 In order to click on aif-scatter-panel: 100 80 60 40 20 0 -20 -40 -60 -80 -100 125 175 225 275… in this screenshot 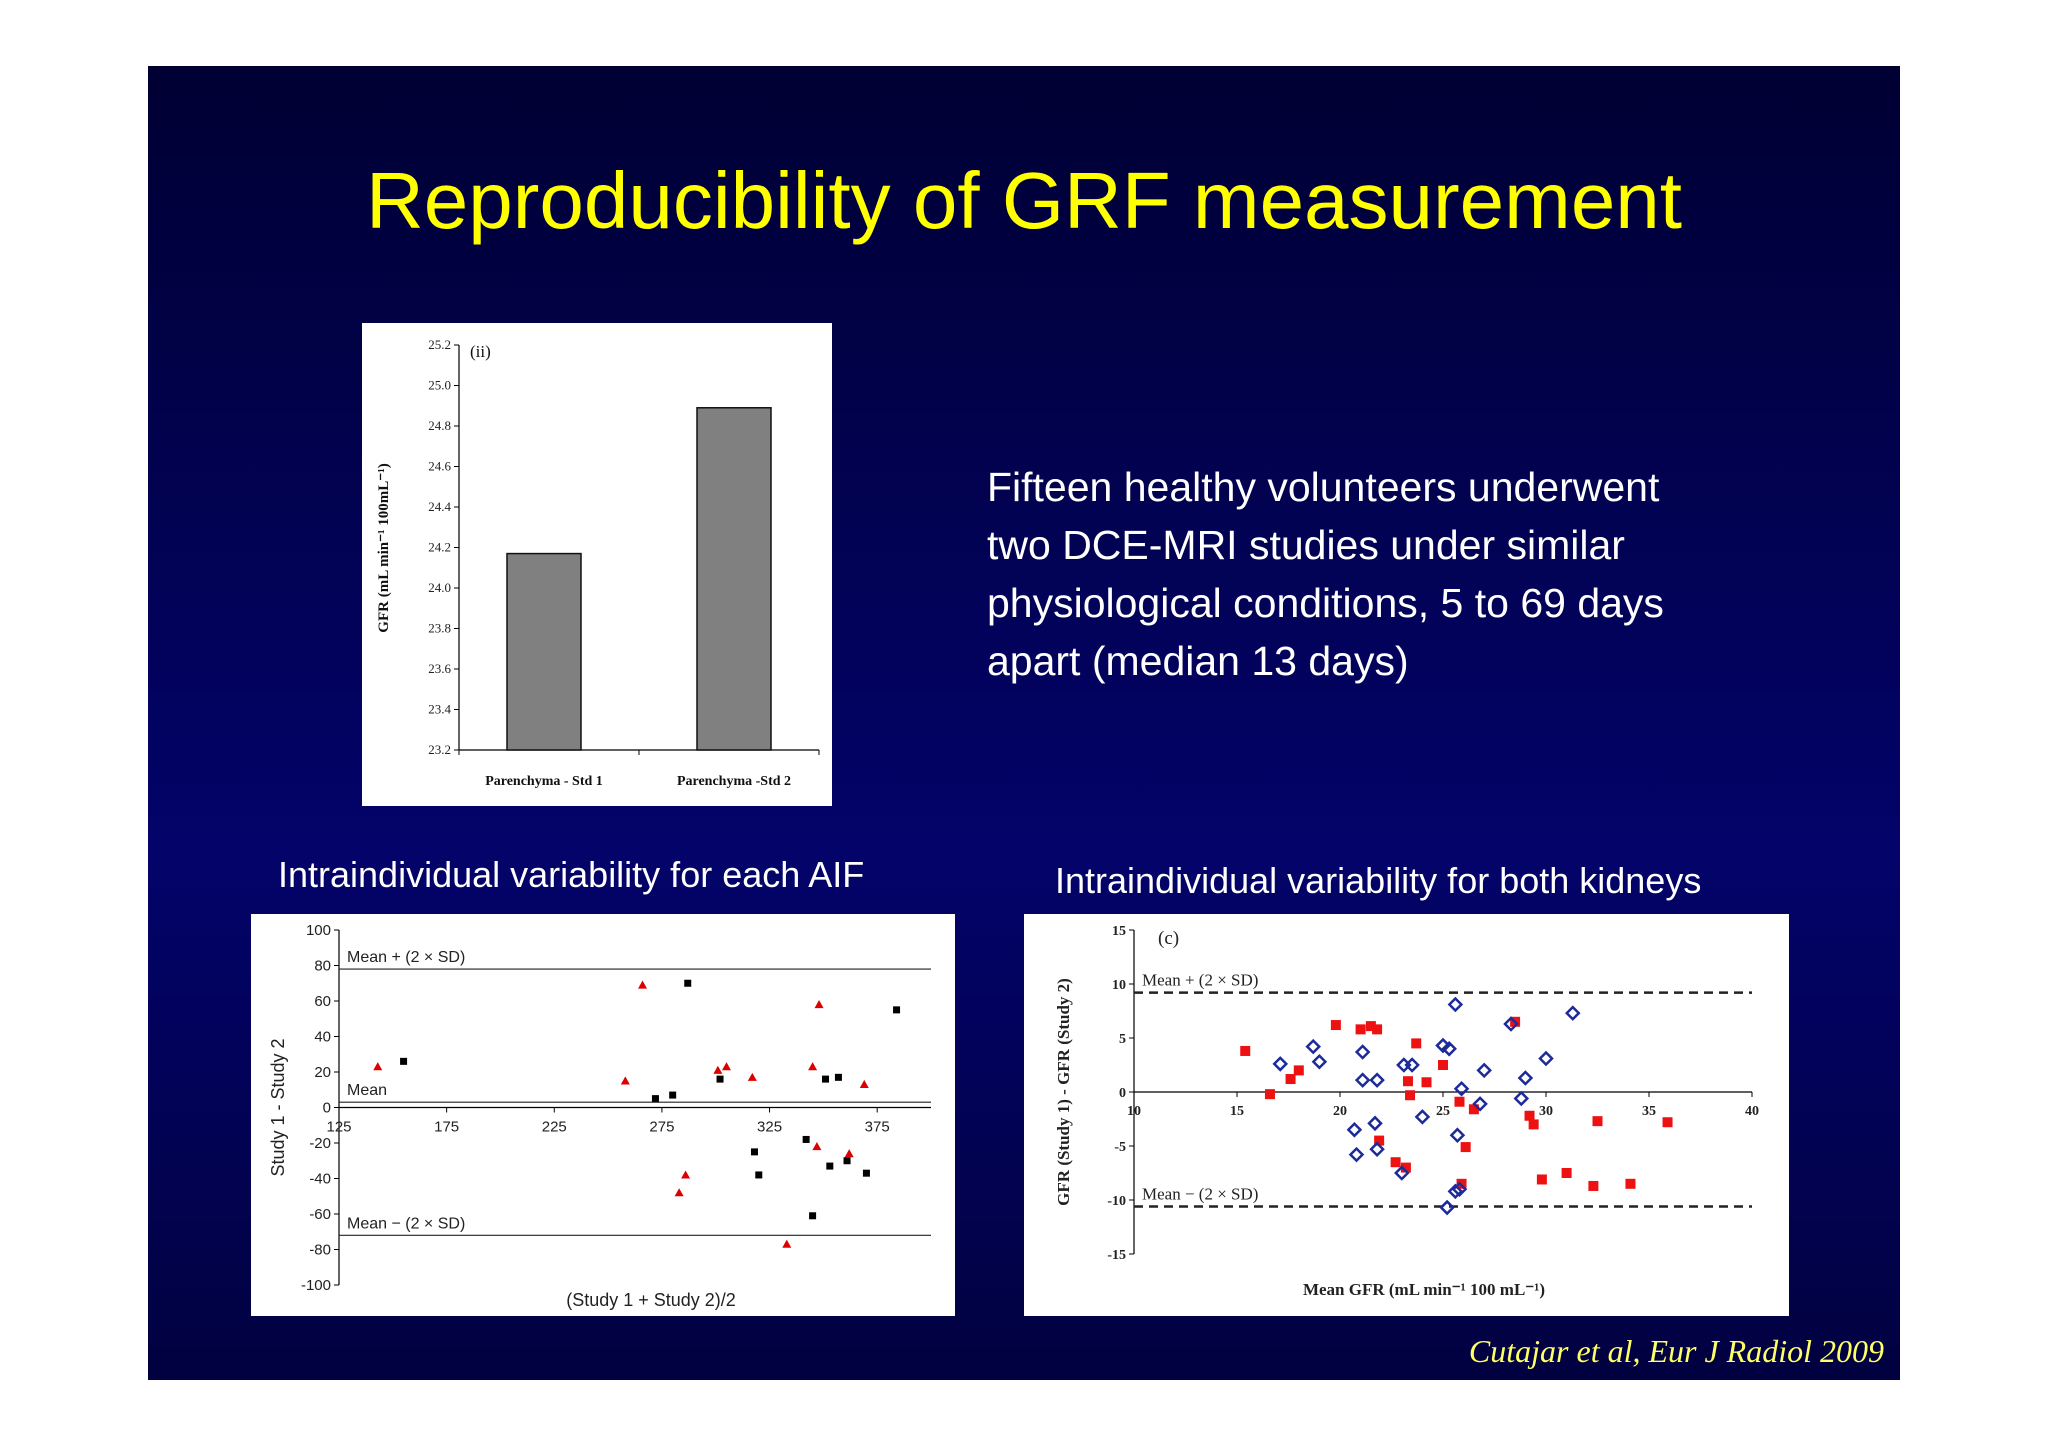, I will do `click(603, 1115)`.